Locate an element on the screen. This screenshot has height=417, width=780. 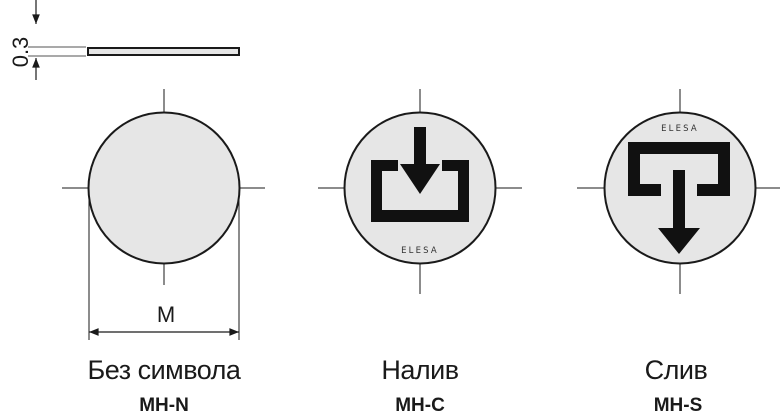
disc-mh-c: ELESA is located at coordinates (420, 191).